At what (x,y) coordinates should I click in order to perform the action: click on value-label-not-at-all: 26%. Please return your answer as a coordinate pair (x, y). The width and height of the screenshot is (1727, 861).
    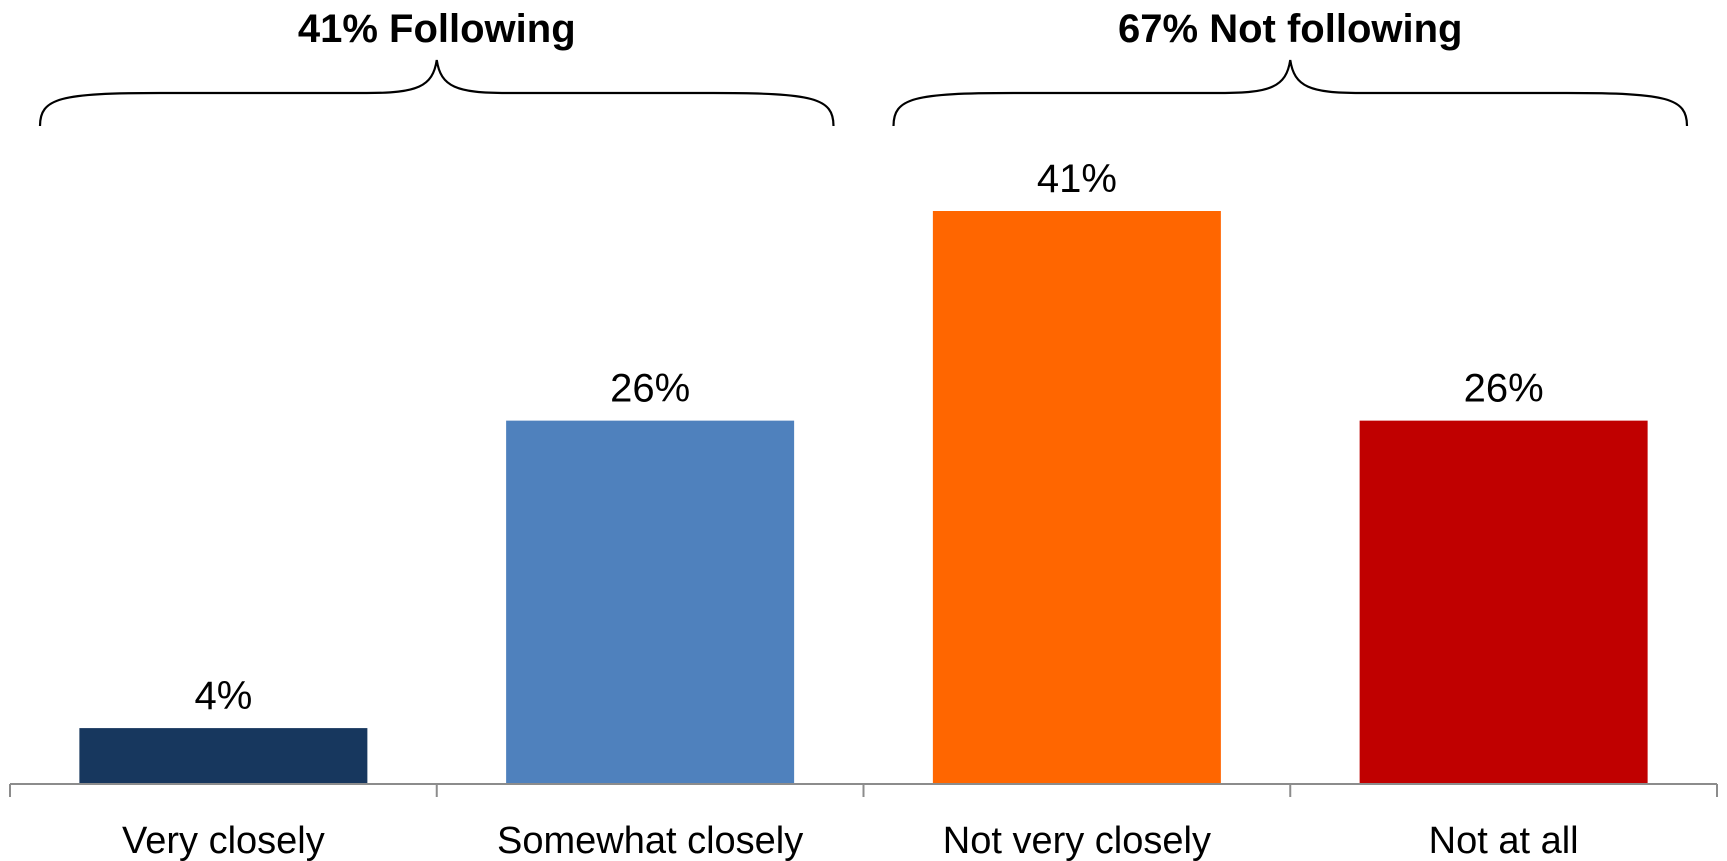
    Looking at the image, I should click on (1504, 389).